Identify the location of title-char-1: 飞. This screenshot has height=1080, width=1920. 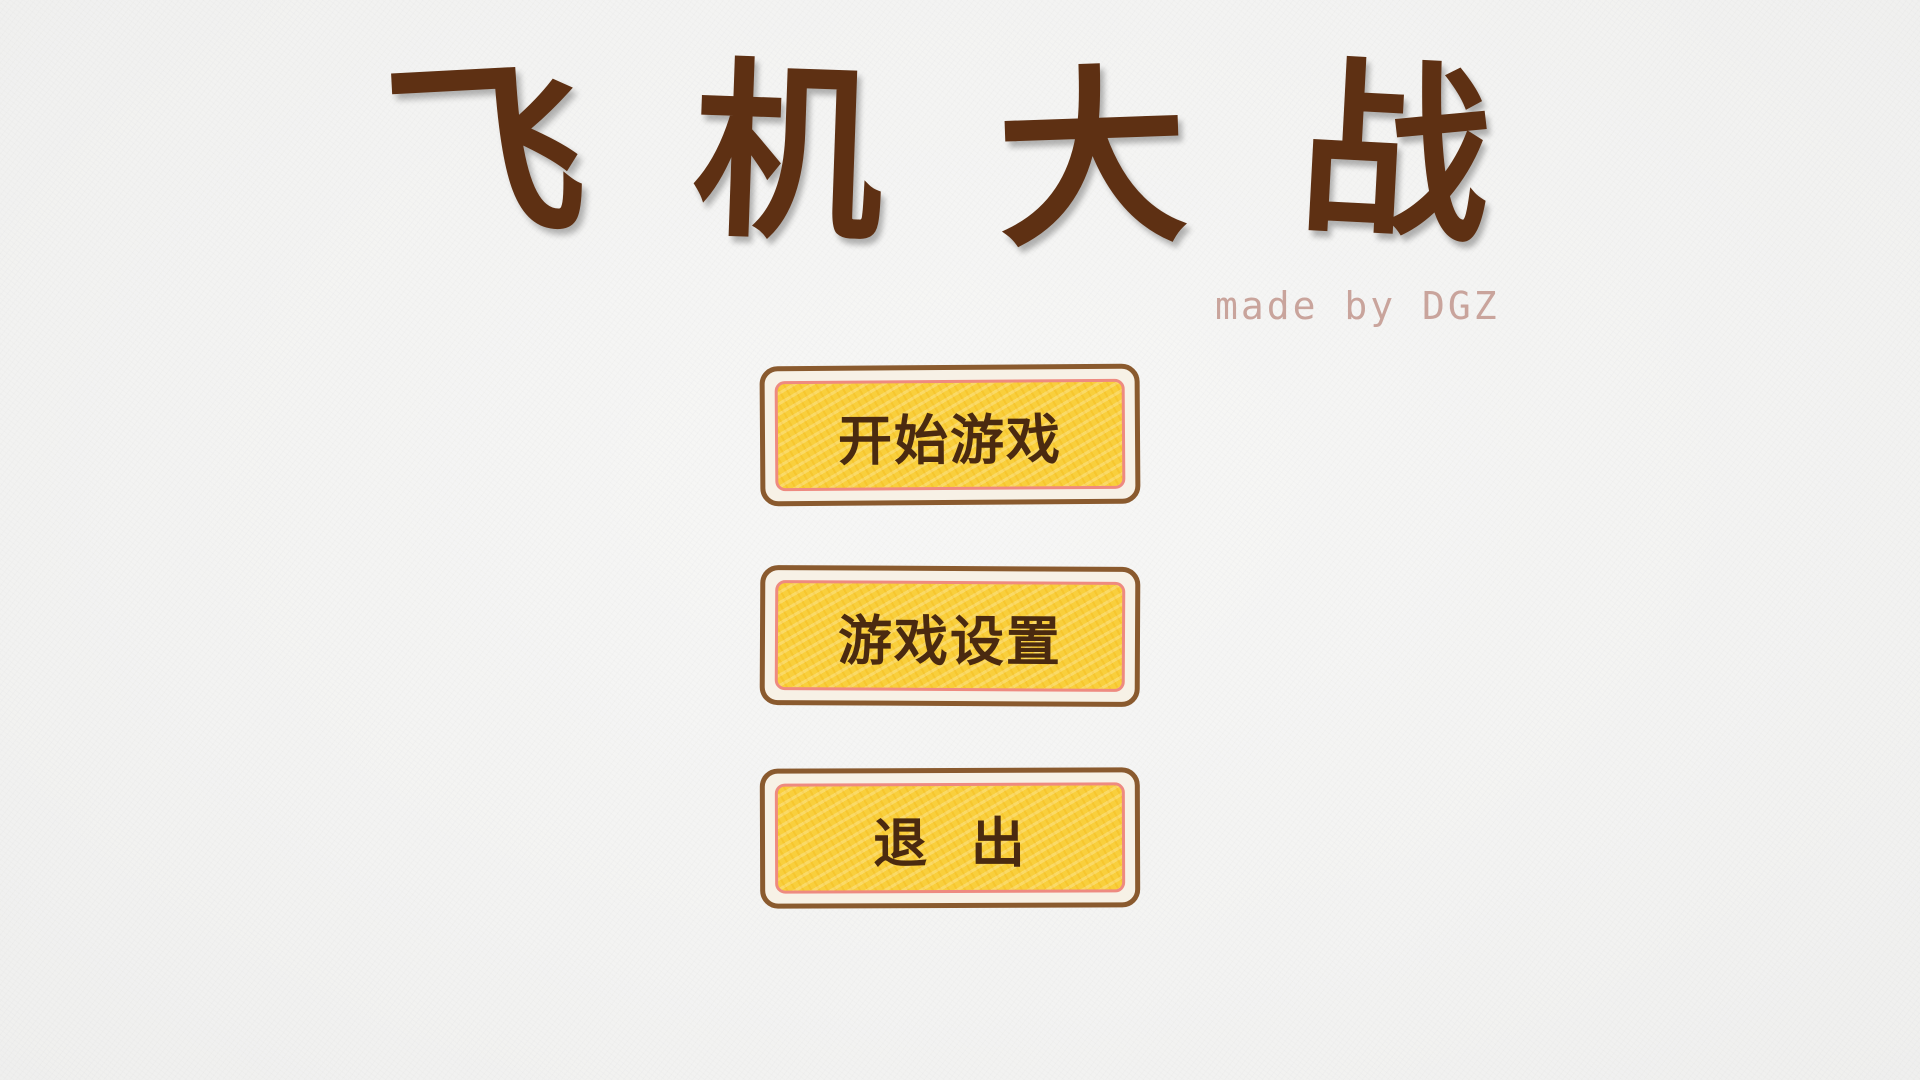
(485, 154).